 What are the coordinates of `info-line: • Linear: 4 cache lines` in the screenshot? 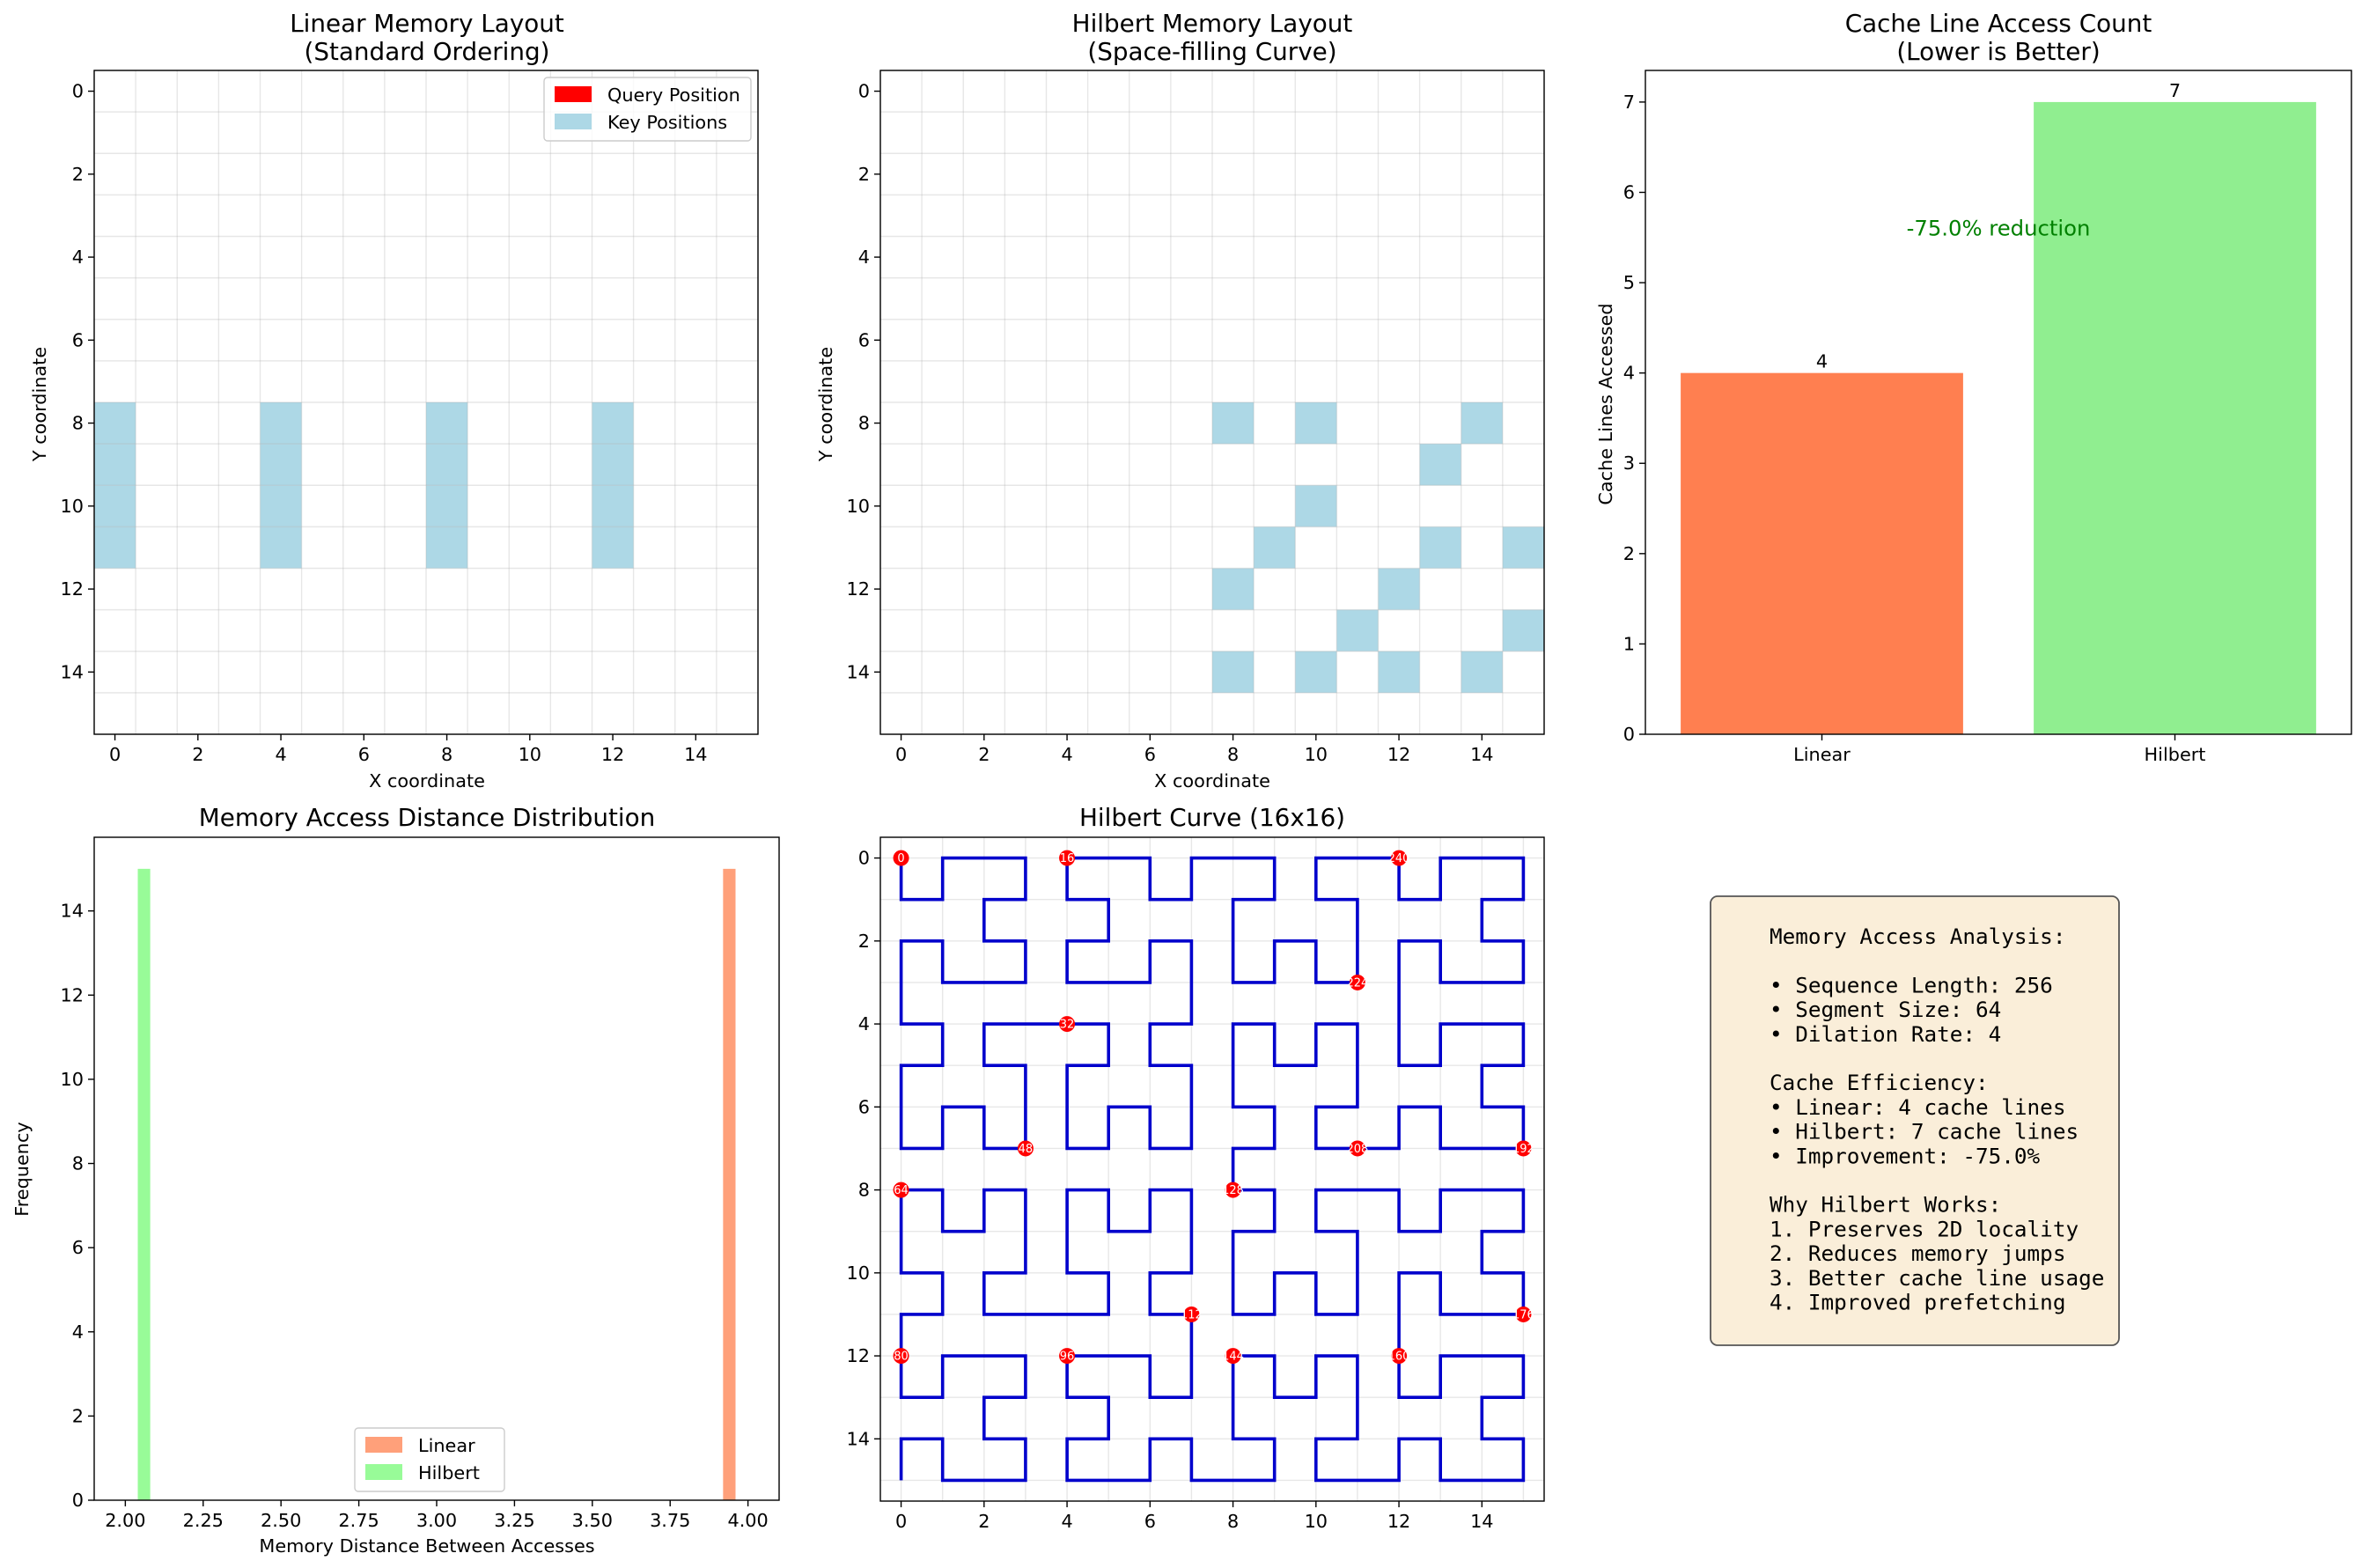 It's located at (1918, 1107).